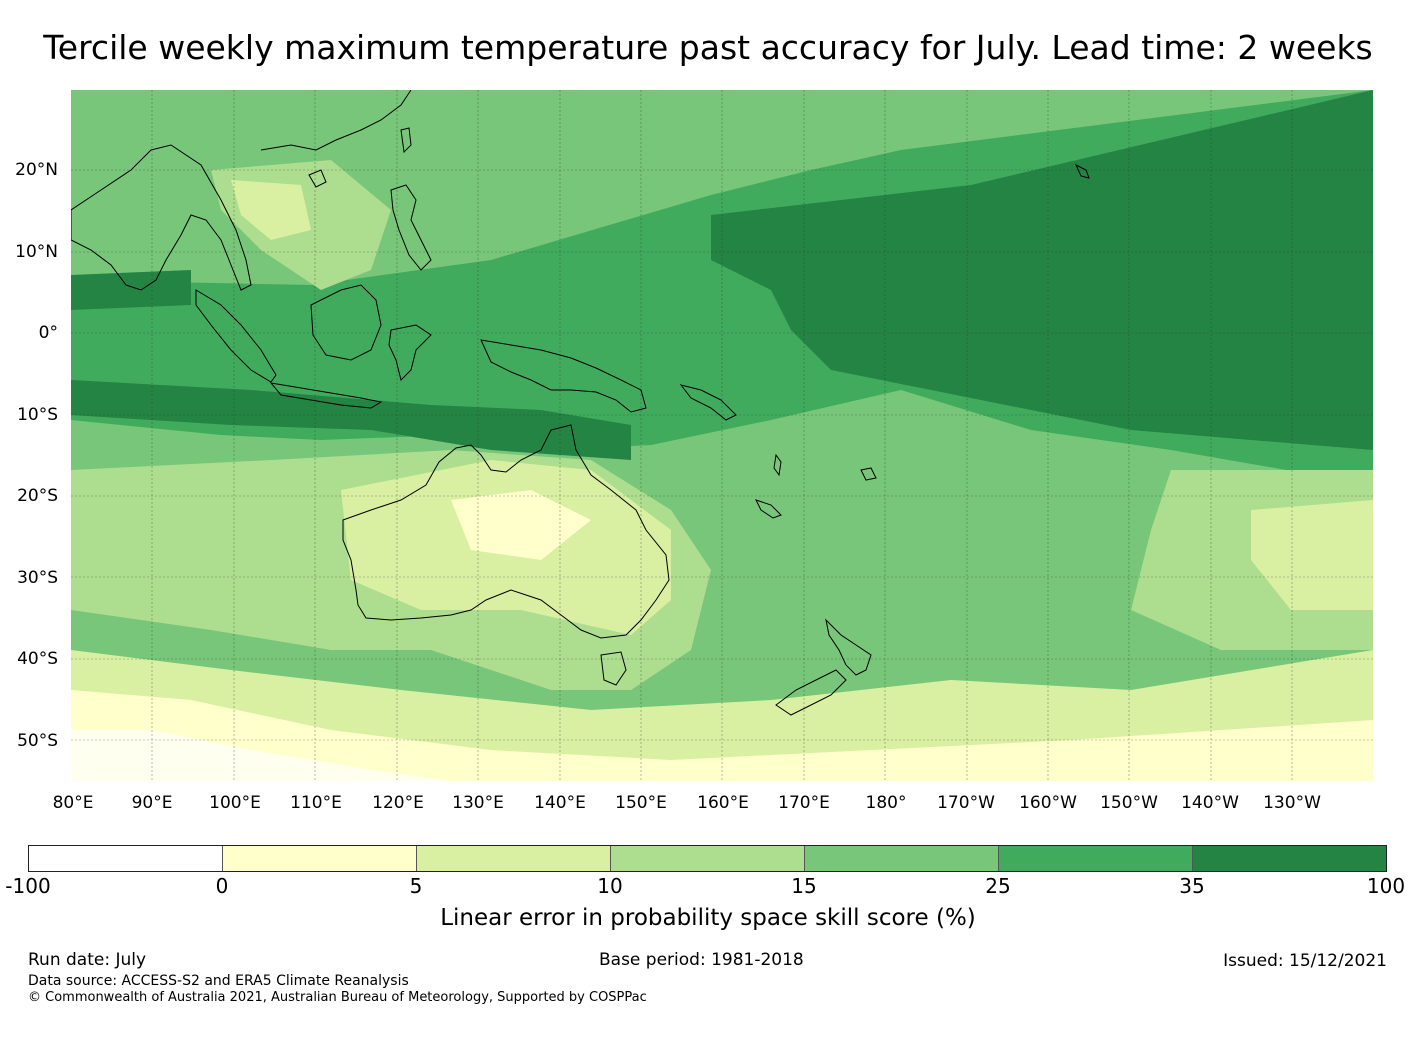  I want to click on coast-sulawesi, so click(410, 352).